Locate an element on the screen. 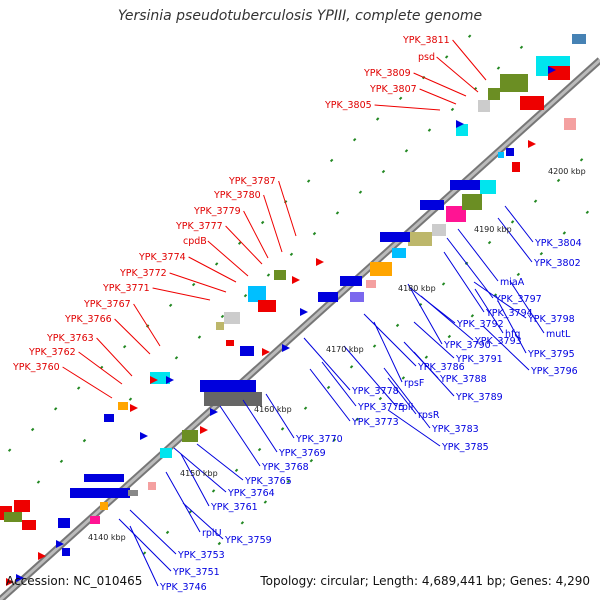 The image size is (600, 600). gene-label: YPK_3804 is located at coordinates (558, 243).